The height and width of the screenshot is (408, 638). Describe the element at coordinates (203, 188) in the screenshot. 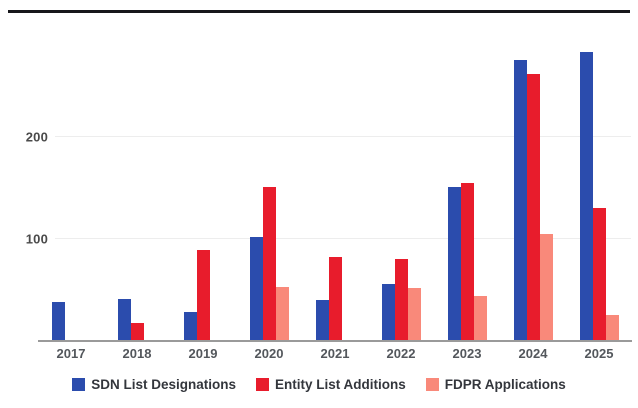

I see `bar-group-2019` at that location.